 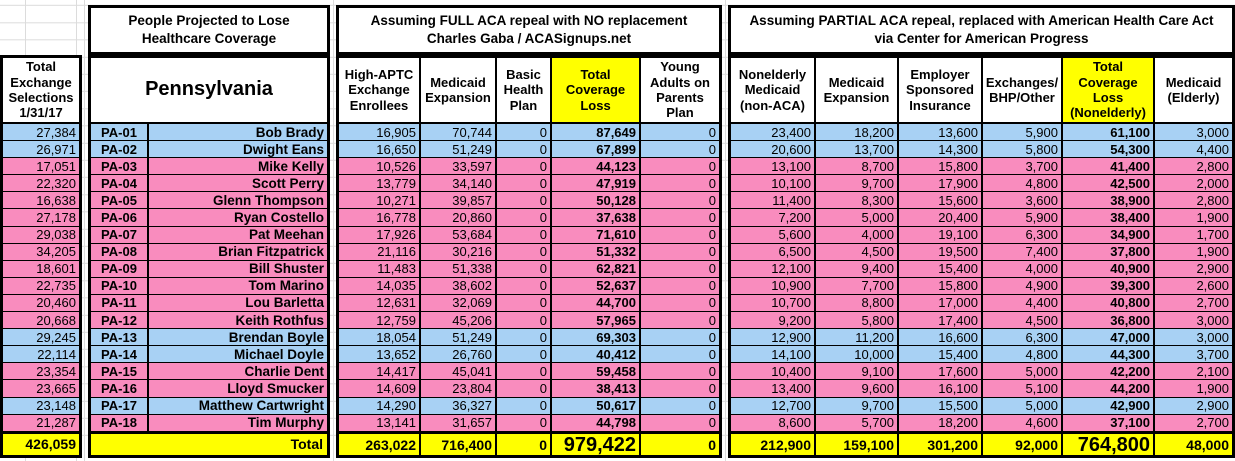 What do you see at coordinates (459, 251) in the screenshot?
I see `cell-full-repeal-1: 30,216` at bounding box center [459, 251].